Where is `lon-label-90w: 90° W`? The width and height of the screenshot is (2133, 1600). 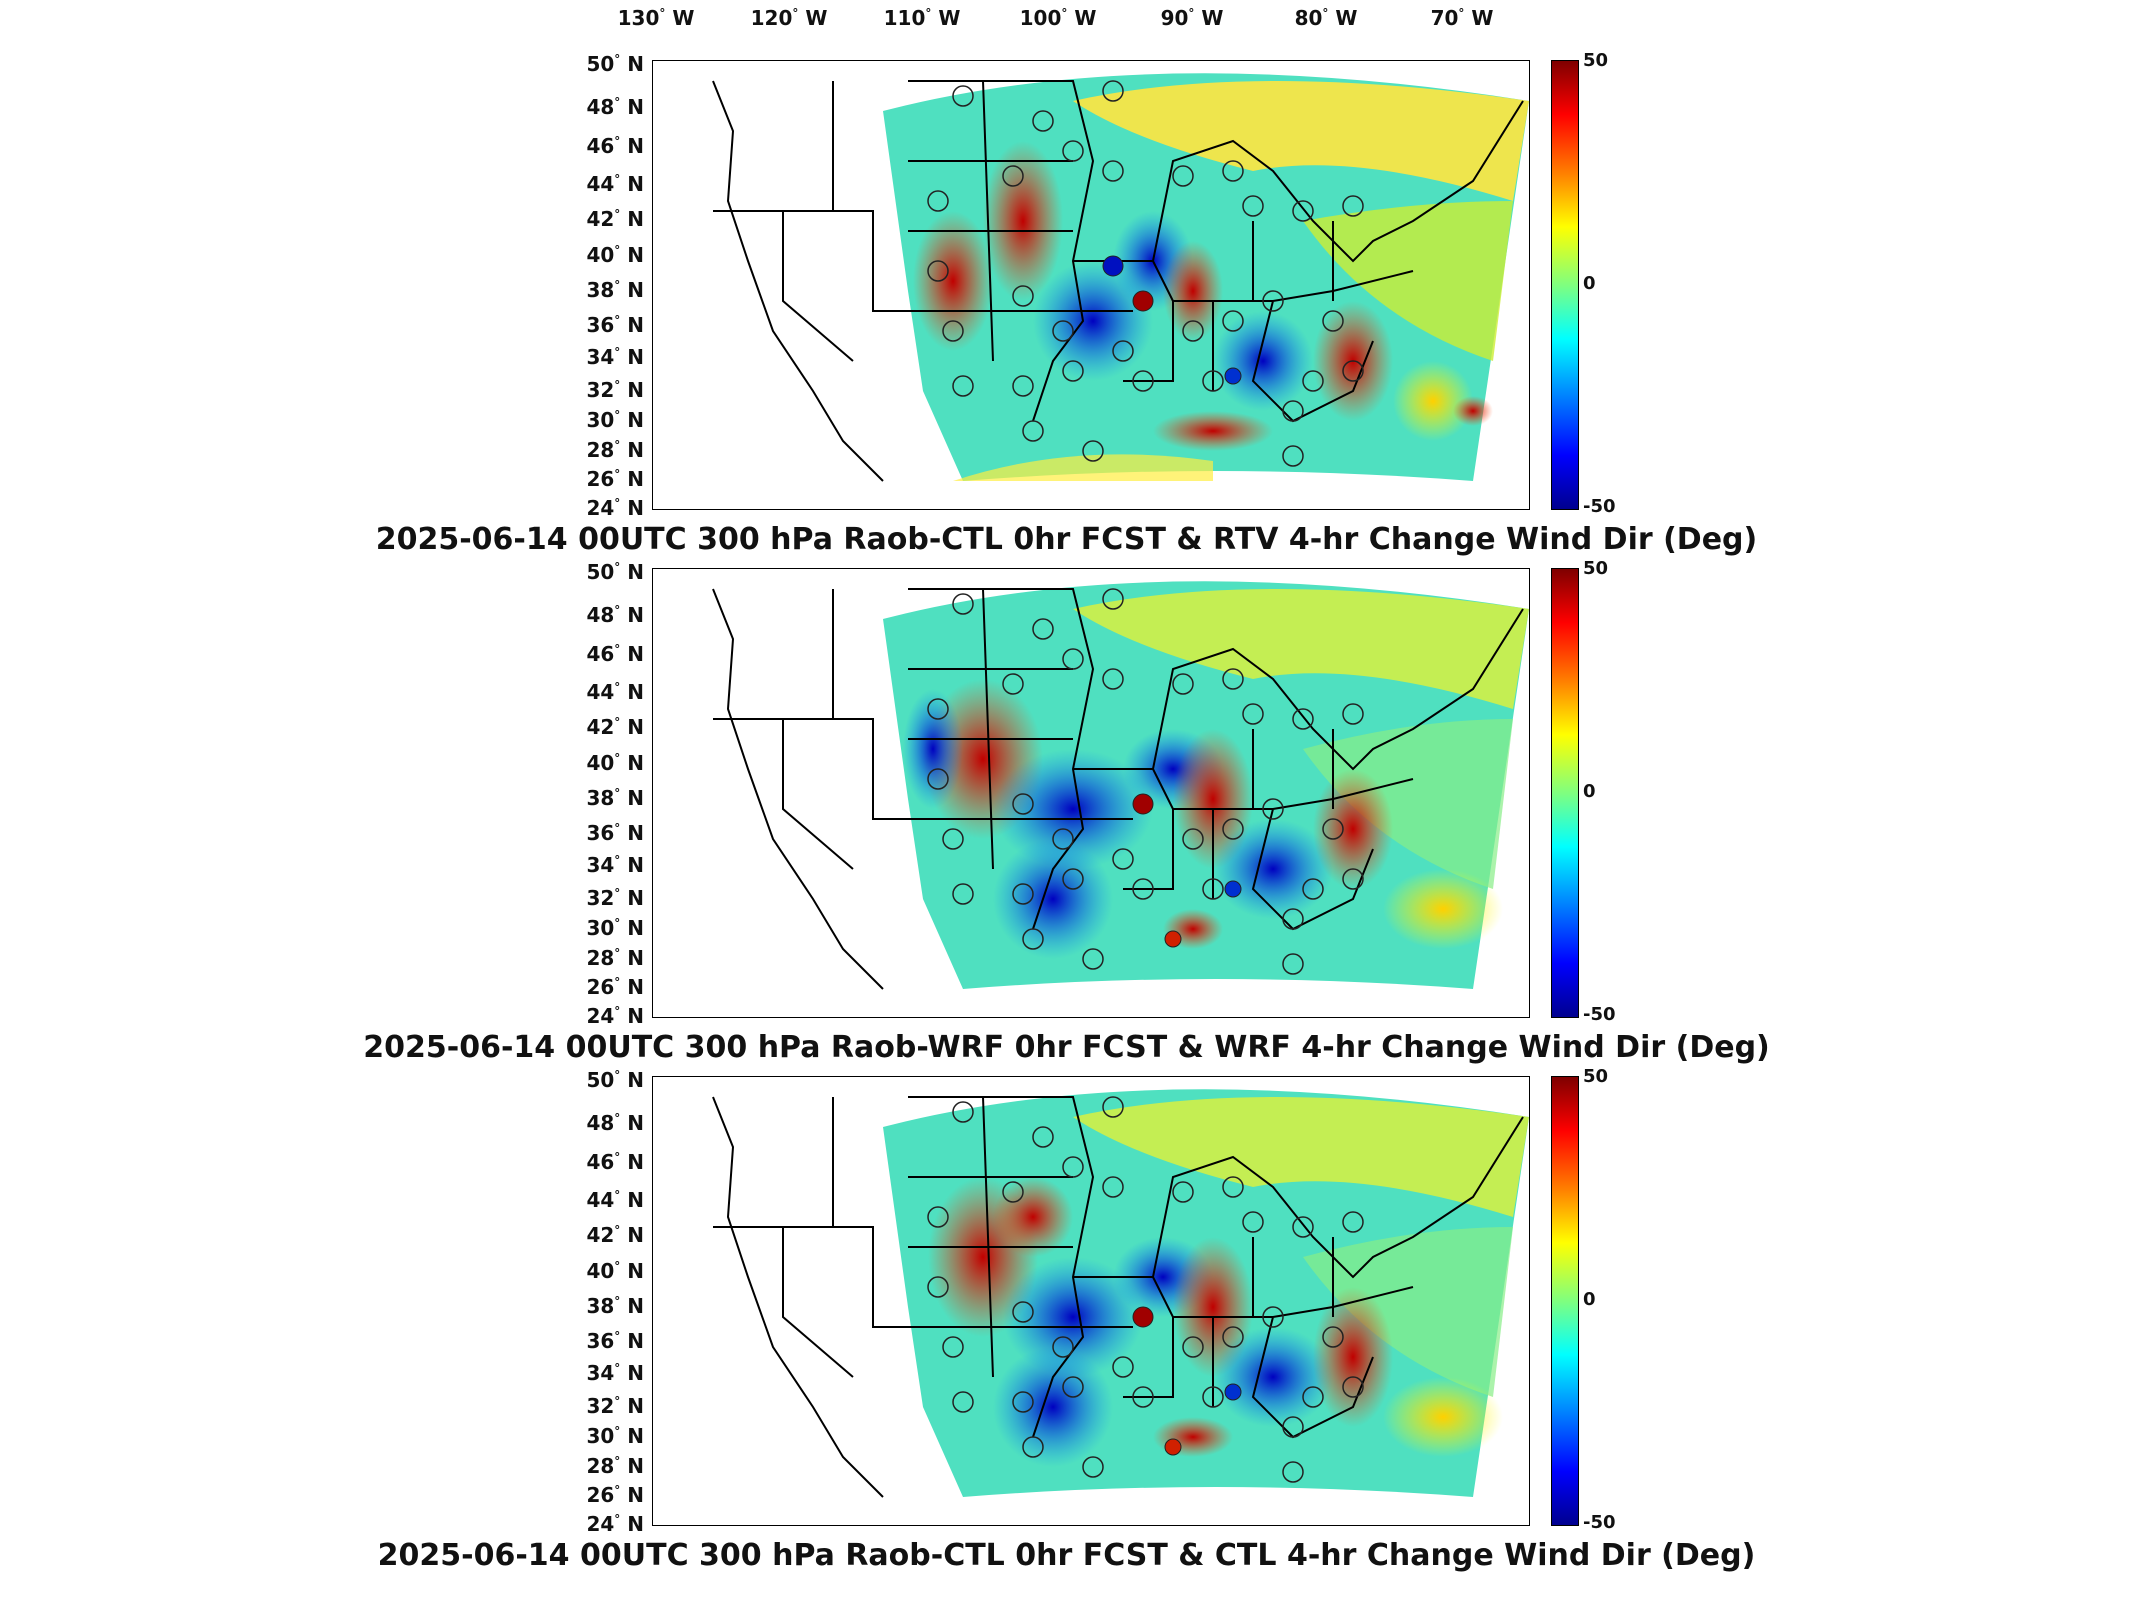
lon-label-90w: 90° W is located at coordinates (1192, 18).